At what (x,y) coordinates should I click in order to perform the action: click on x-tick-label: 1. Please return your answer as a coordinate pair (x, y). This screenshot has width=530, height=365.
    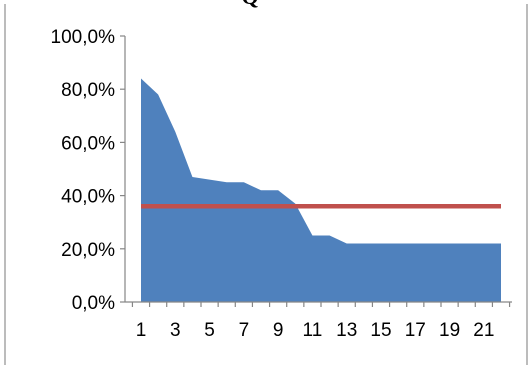
    Looking at the image, I should click on (141, 330).